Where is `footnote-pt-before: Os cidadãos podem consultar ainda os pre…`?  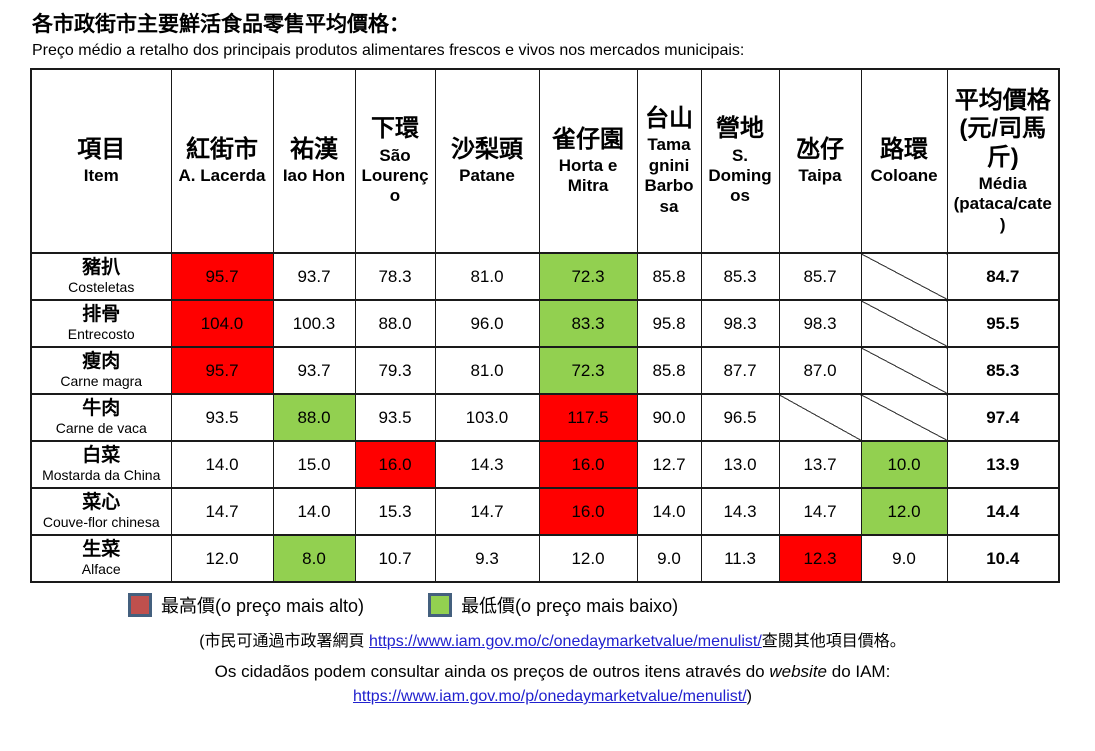 footnote-pt-before: Os cidadãos podem consultar ainda os pre… is located at coordinates (492, 672).